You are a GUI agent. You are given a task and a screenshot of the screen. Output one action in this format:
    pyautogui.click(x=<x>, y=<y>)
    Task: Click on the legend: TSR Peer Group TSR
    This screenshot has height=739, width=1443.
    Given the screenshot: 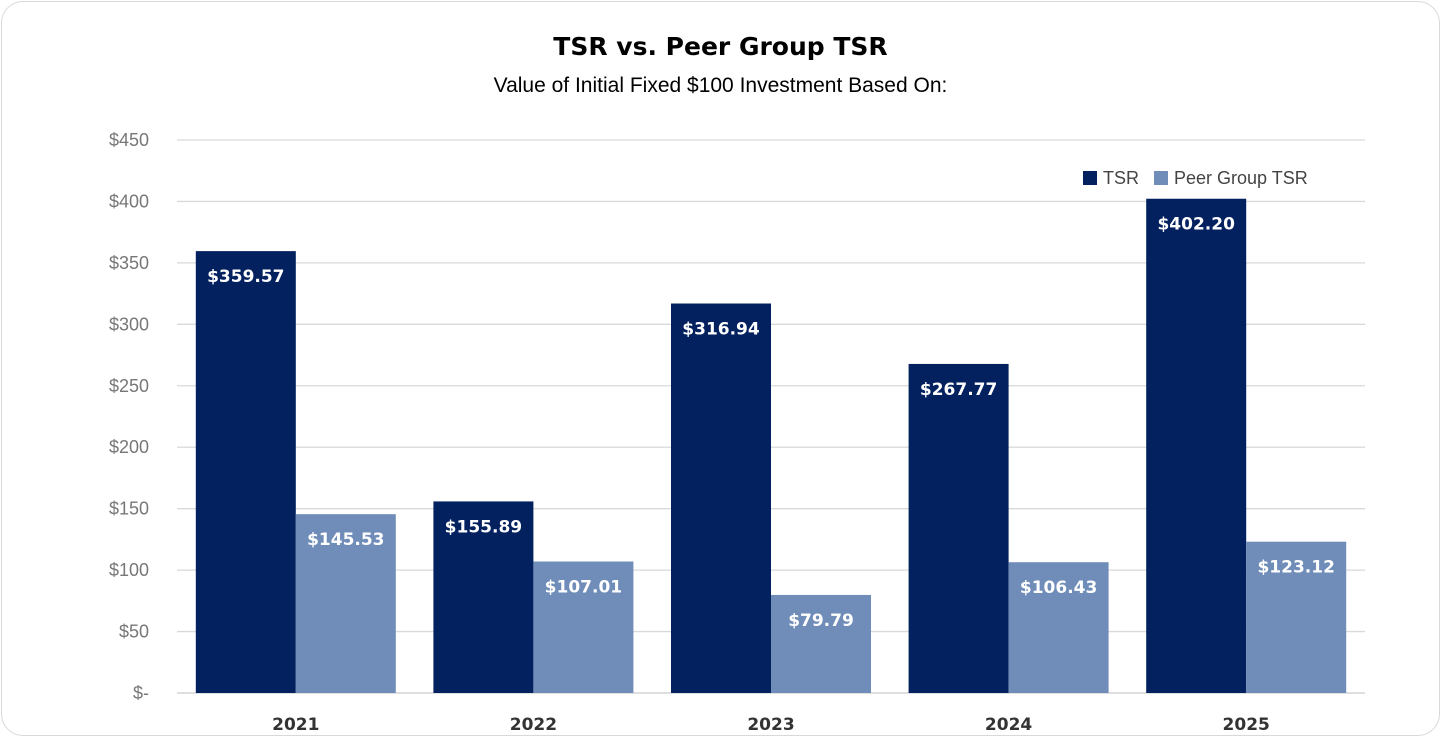 What is the action you would take?
    pyautogui.click(x=1195, y=178)
    